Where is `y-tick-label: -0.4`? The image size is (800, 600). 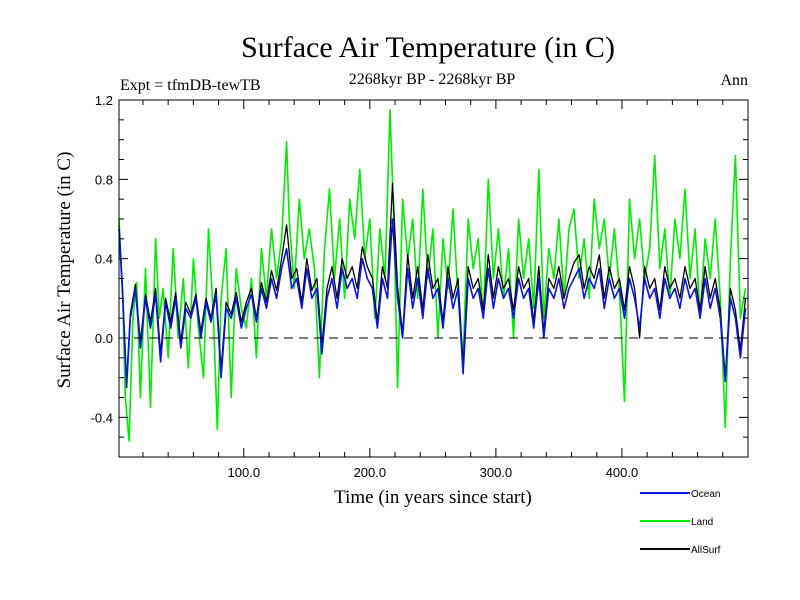
y-tick-label: -0.4 is located at coordinates (102, 417).